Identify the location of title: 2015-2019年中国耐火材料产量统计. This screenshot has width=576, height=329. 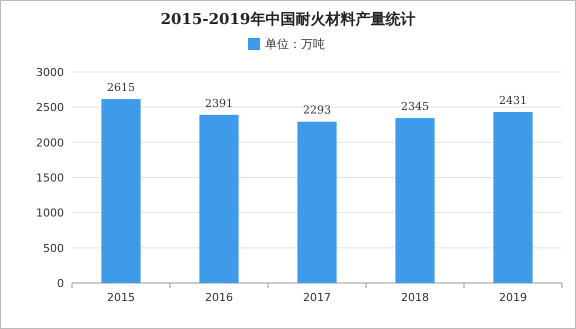
(288, 19).